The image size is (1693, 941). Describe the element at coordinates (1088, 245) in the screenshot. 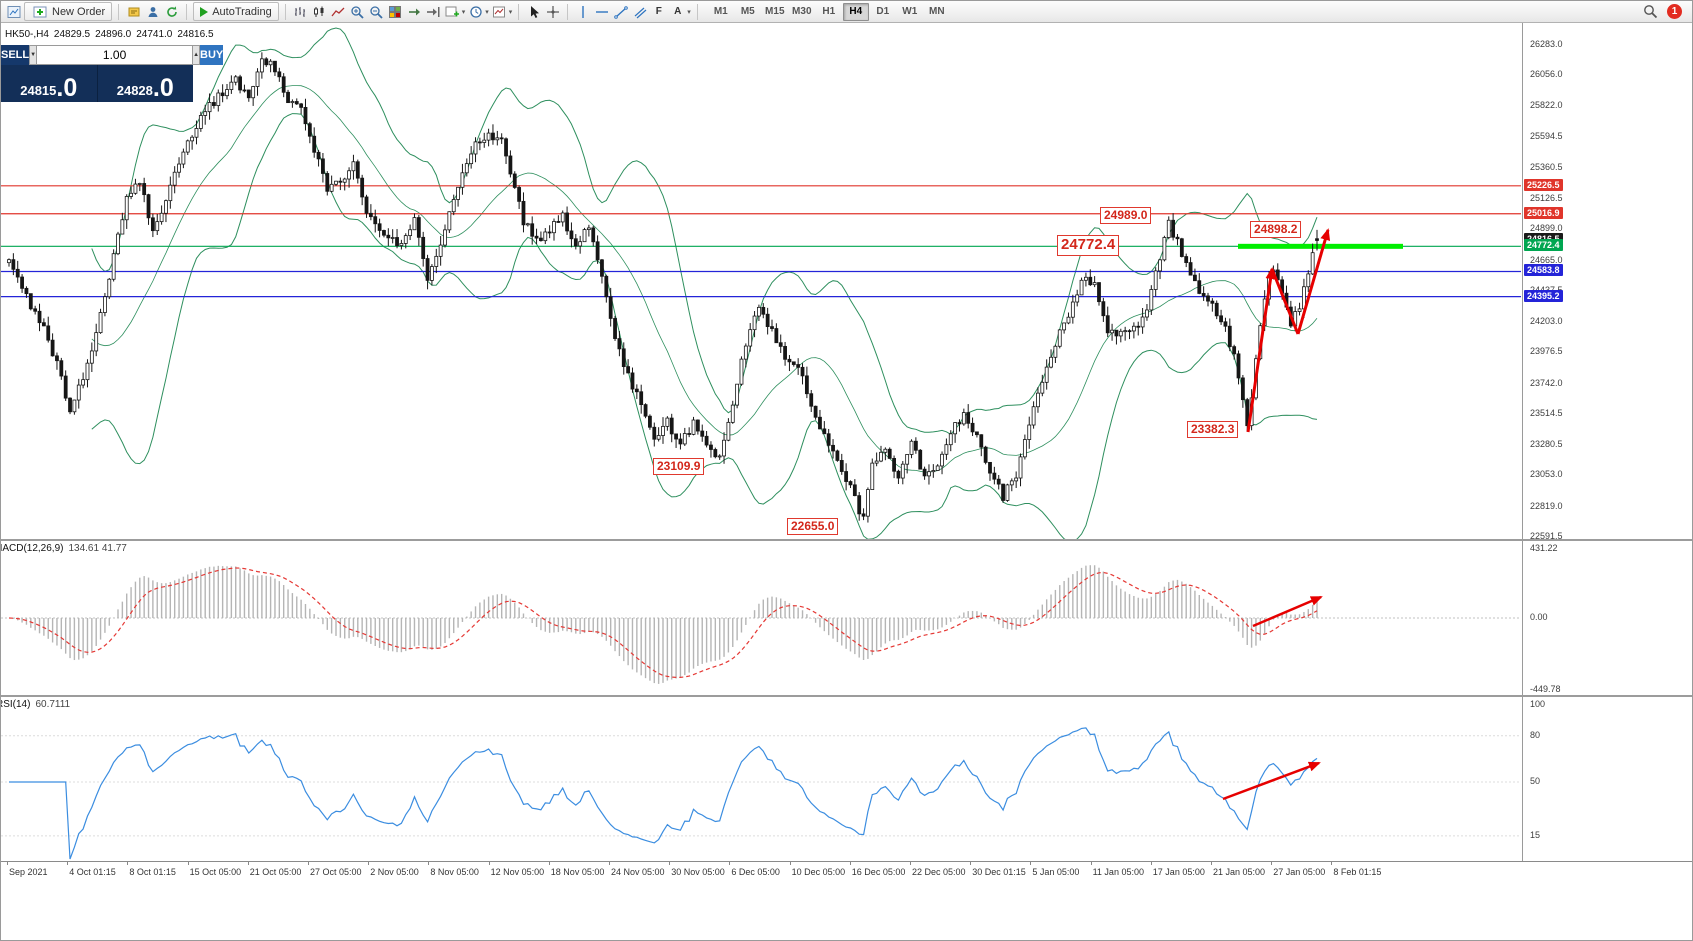

I see `price-annotation: 24772.4` at that location.